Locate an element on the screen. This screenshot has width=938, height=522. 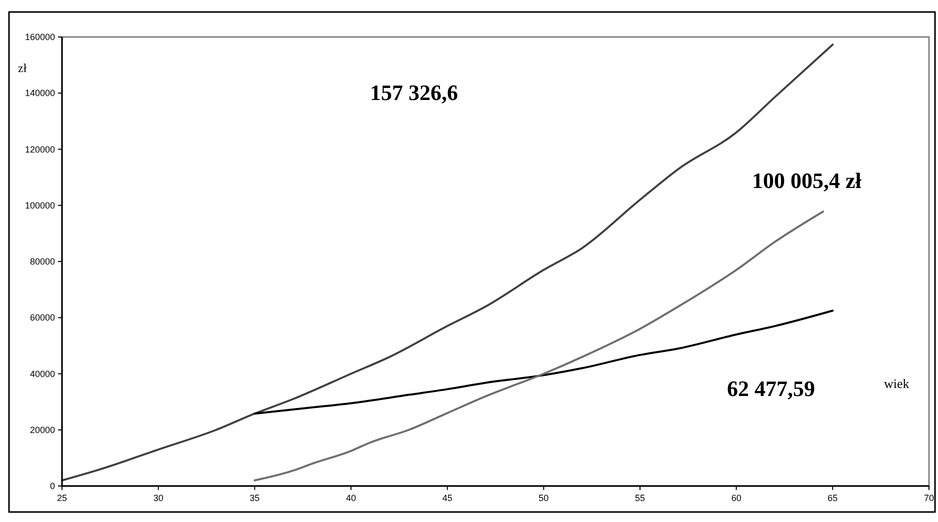
x-tick-label: 55 is located at coordinates (640, 498).